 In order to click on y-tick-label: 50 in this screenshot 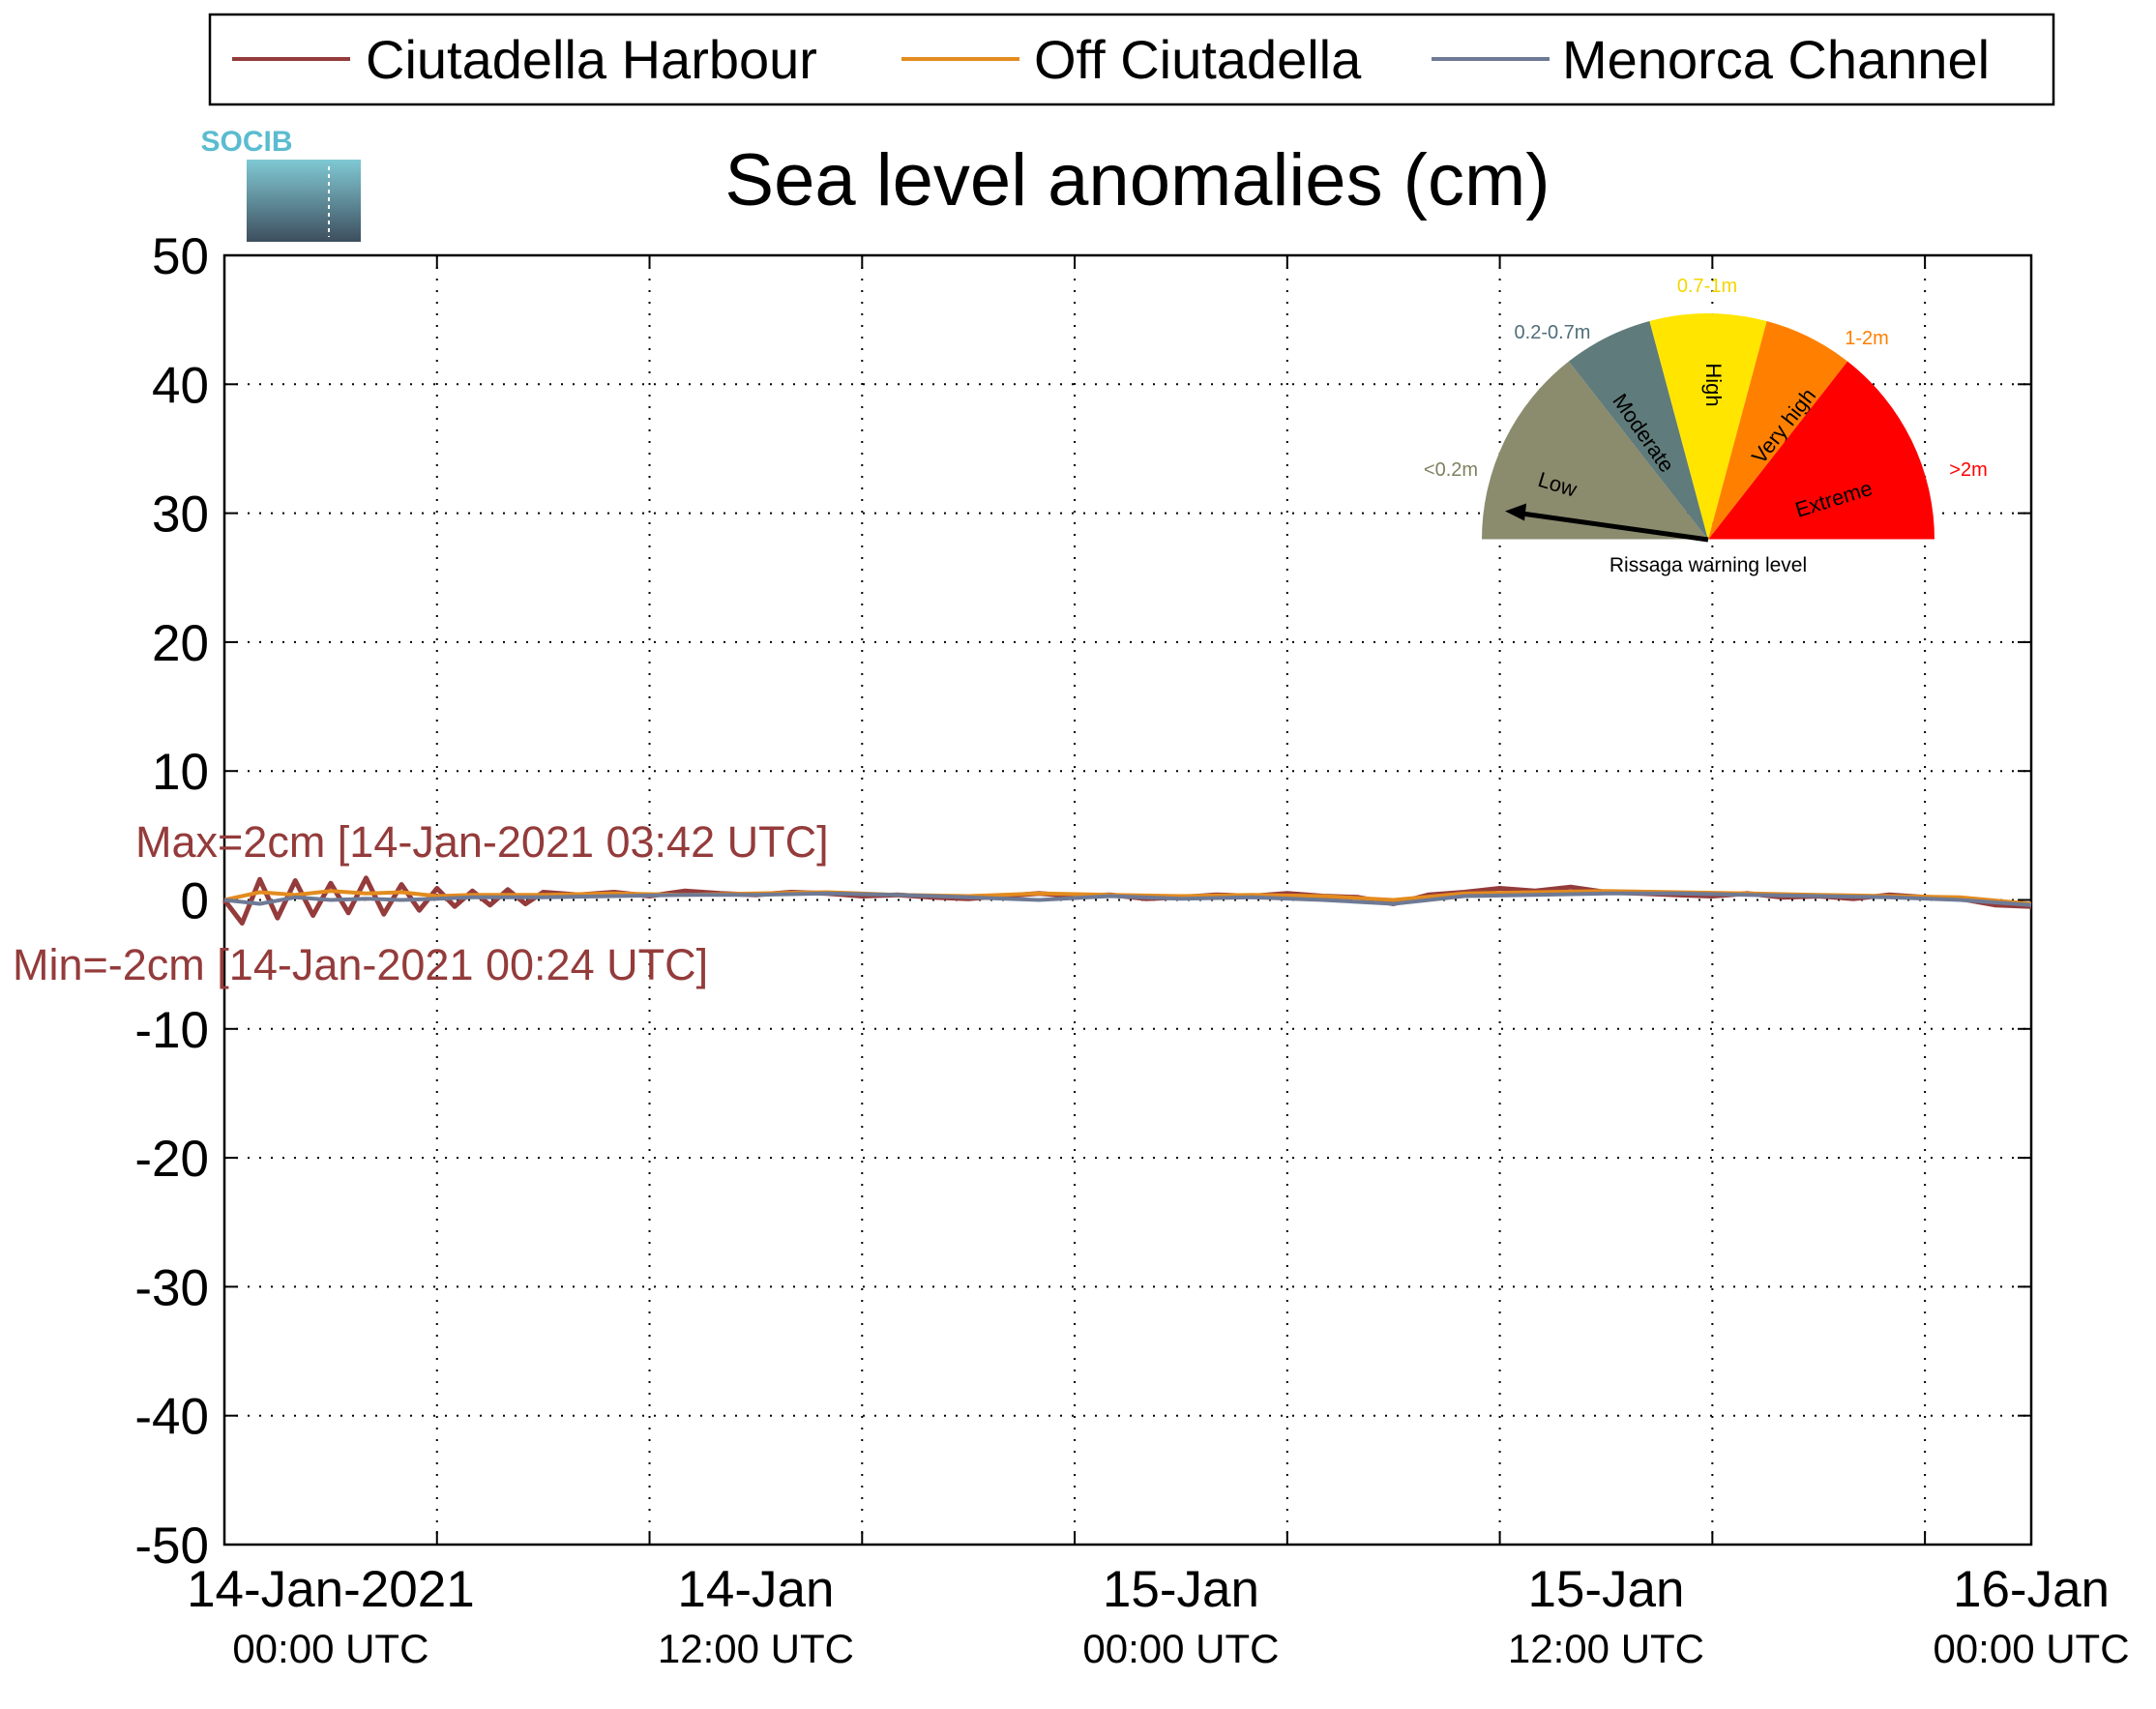, I will do `click(180, 256)`.